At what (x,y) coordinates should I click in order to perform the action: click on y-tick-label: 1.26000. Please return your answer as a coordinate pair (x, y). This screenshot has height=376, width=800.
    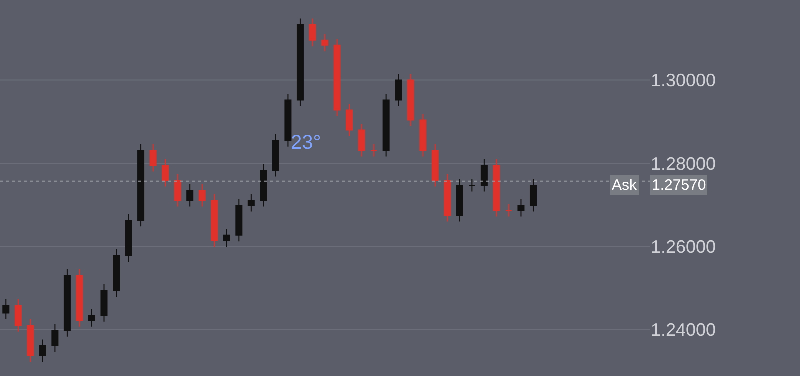
    Looking at the image, I should click on (683, 246).